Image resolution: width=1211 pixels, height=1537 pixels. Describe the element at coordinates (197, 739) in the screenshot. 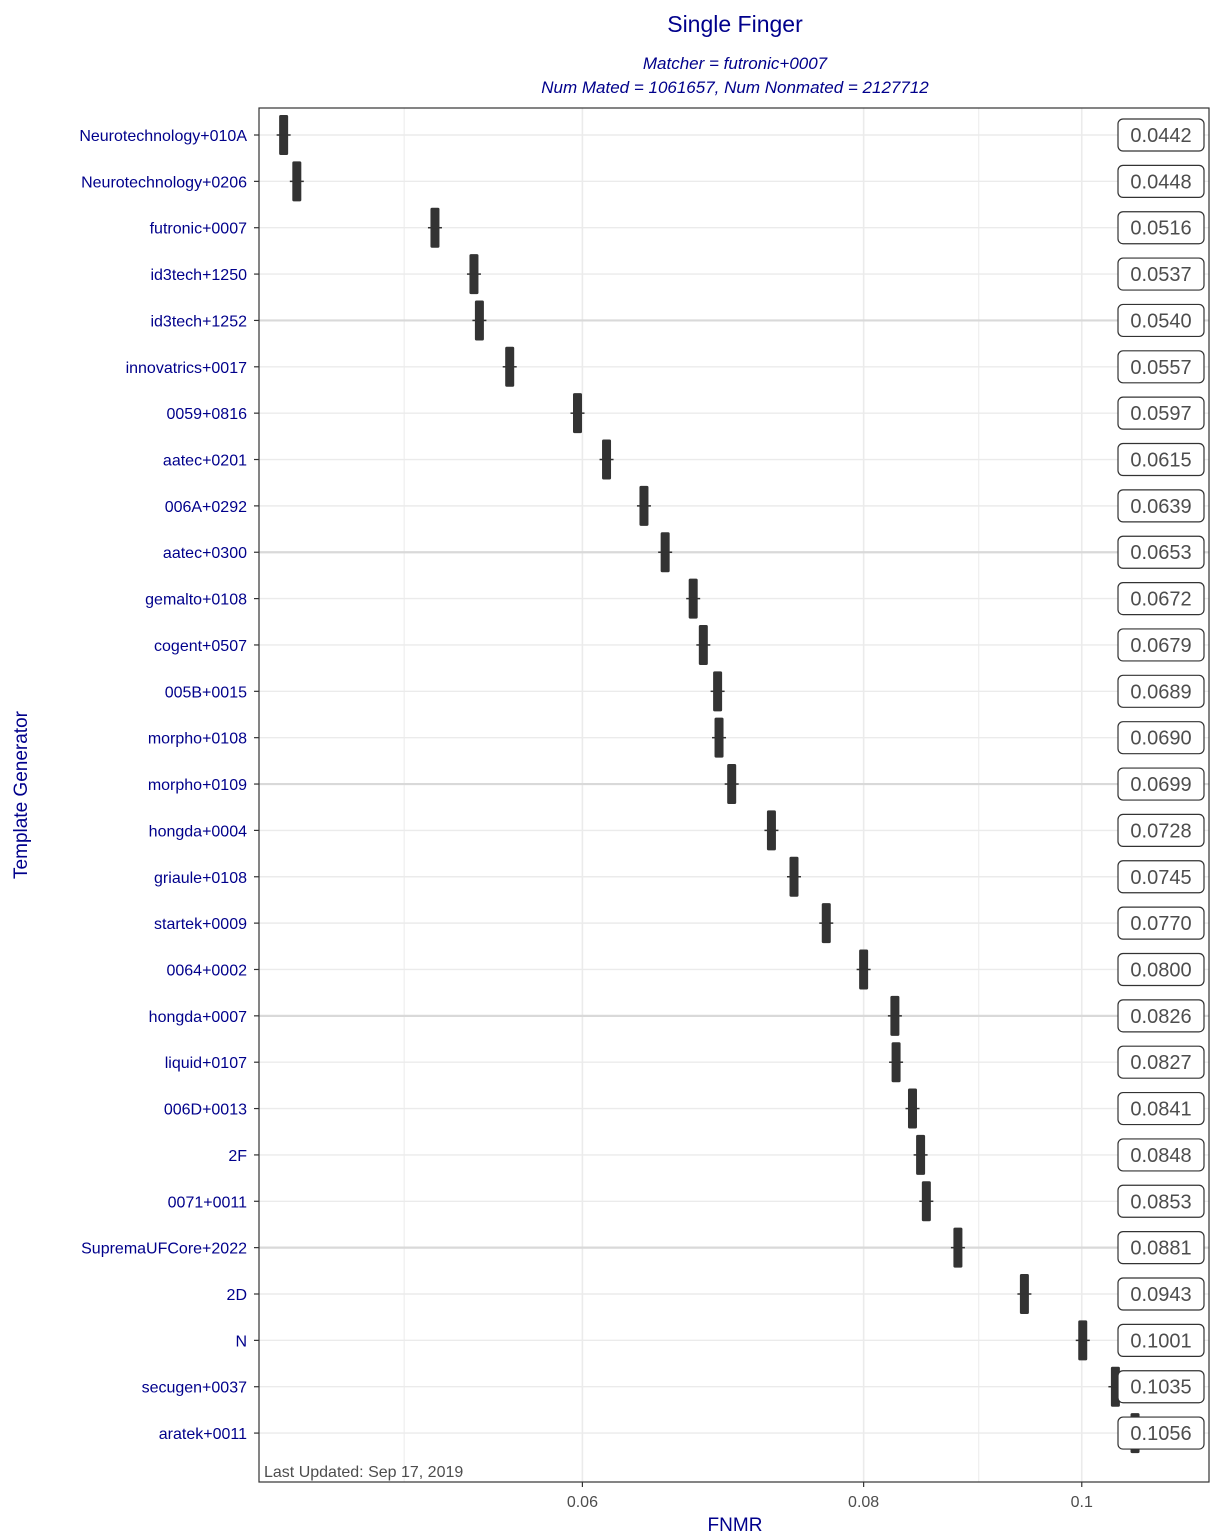

I see `category-label: morpho+0108` at that location.